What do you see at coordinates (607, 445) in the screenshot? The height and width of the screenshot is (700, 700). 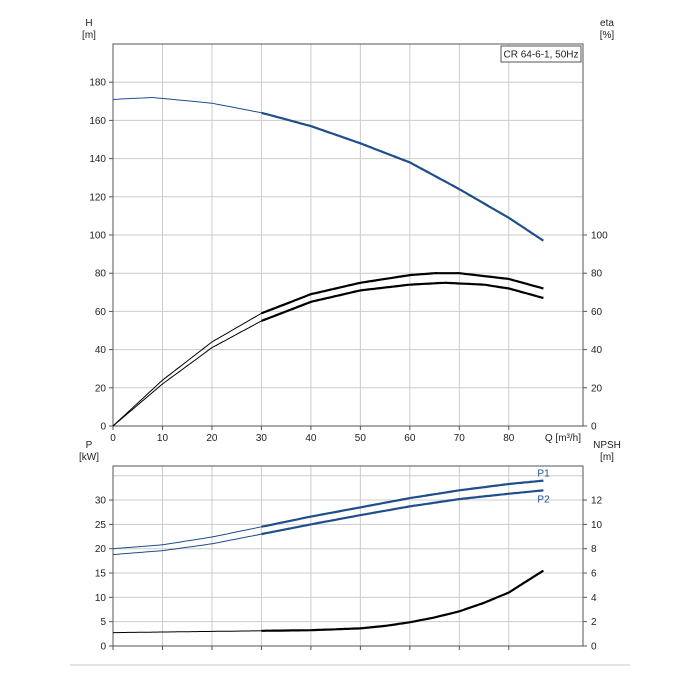 I see `y-right-axis-title: NPSH` at bounding box center [607, 445].